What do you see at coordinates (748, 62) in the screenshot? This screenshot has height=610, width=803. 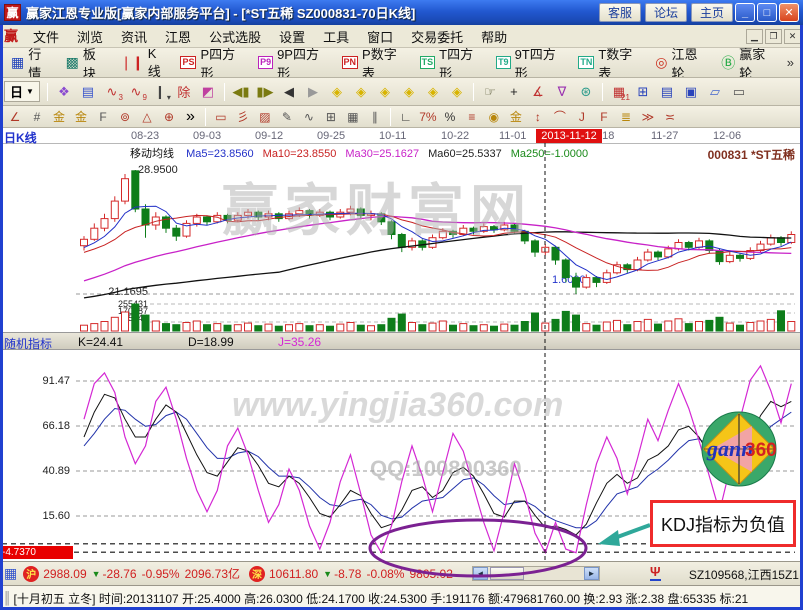 I see `toolbar-winner-wheel-button: Ⓑ 赢家轮` at bounding box center [748, 62].